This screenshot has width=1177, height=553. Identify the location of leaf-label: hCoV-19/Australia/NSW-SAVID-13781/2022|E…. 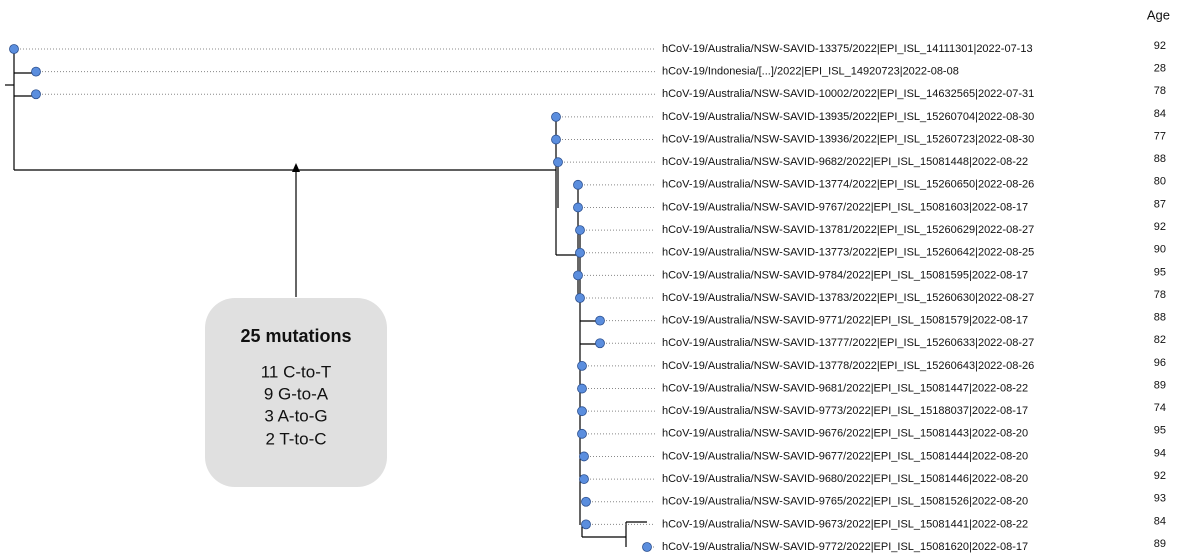
(848, 230).